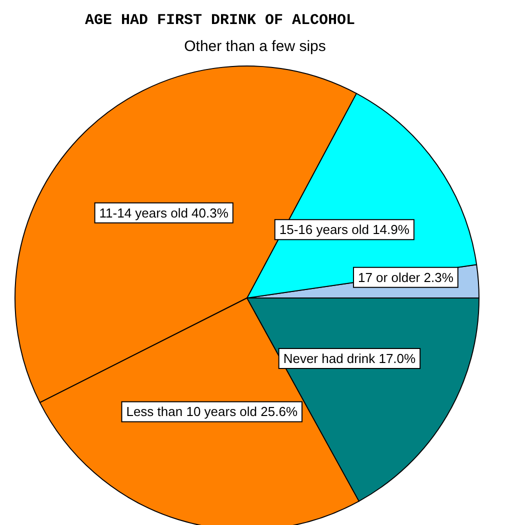  What do you see at coordinates (212, 412) in the screenshot?
I see `slice-label: Less than 10 years old 25.6%` at bounding box center [212, 412].